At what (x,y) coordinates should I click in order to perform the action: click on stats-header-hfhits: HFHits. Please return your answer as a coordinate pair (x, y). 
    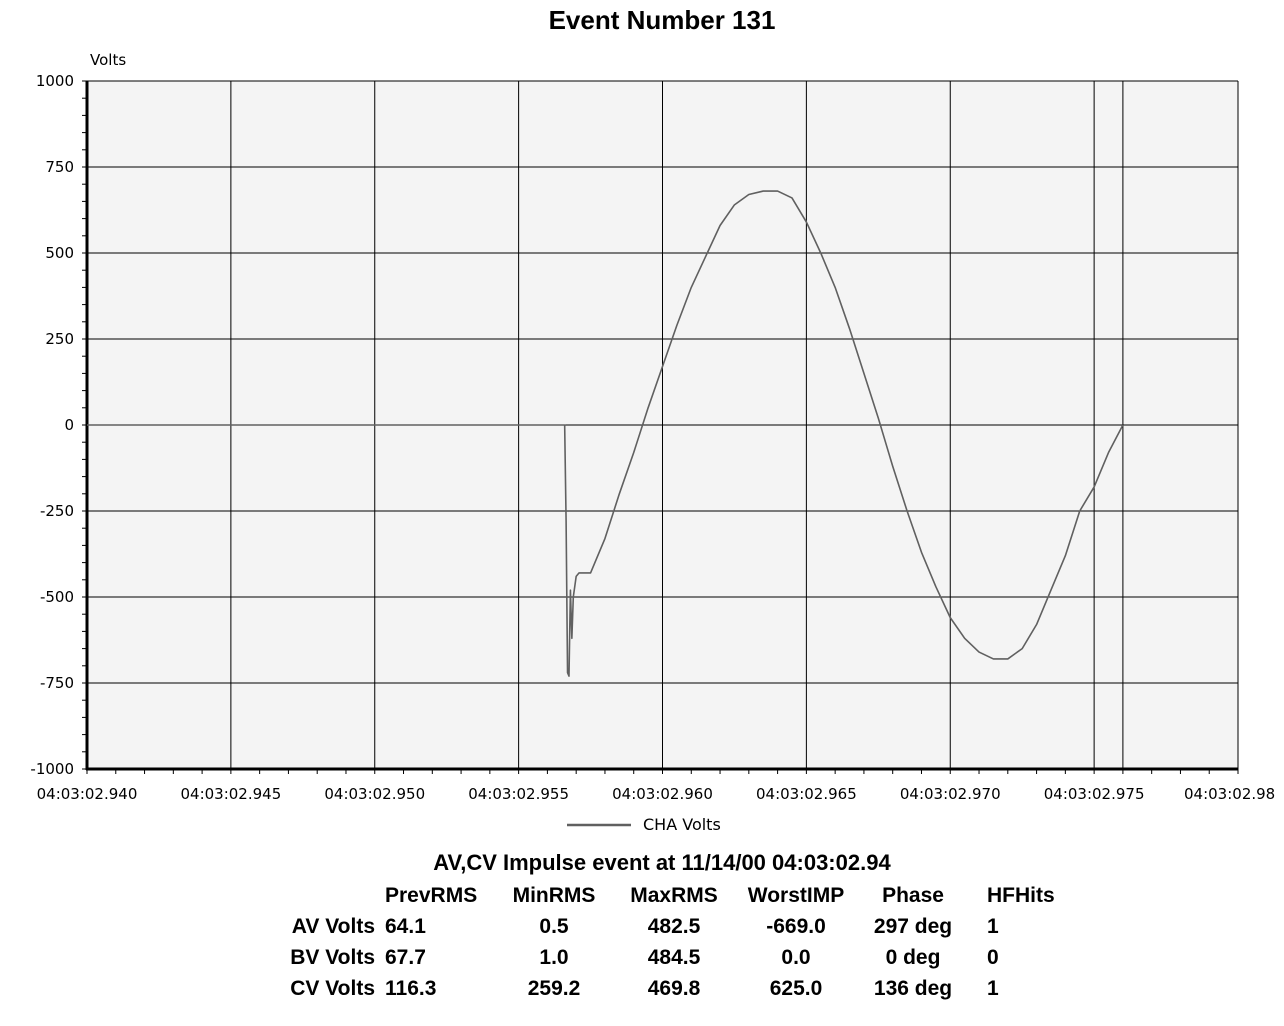
    Looking at the image, I should click on (1021, 895).